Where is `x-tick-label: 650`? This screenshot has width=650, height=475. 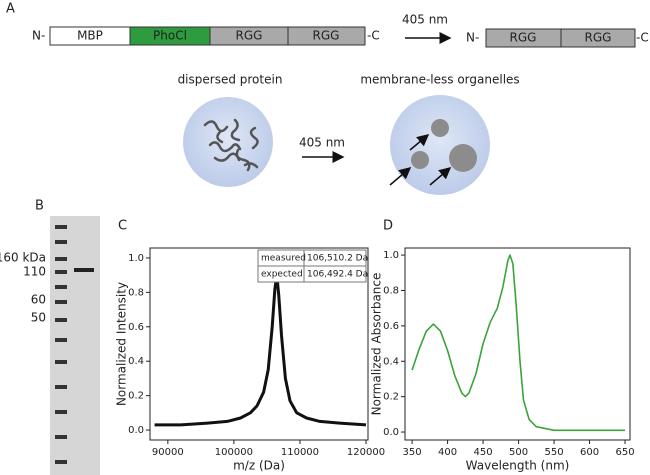
x-tick-label: 650 is located at coordinates (624, 452).